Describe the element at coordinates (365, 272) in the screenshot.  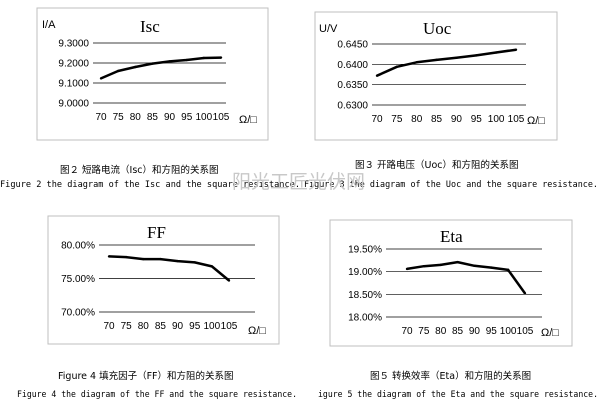
I see `y-tick-label: 19.00%` at that location.